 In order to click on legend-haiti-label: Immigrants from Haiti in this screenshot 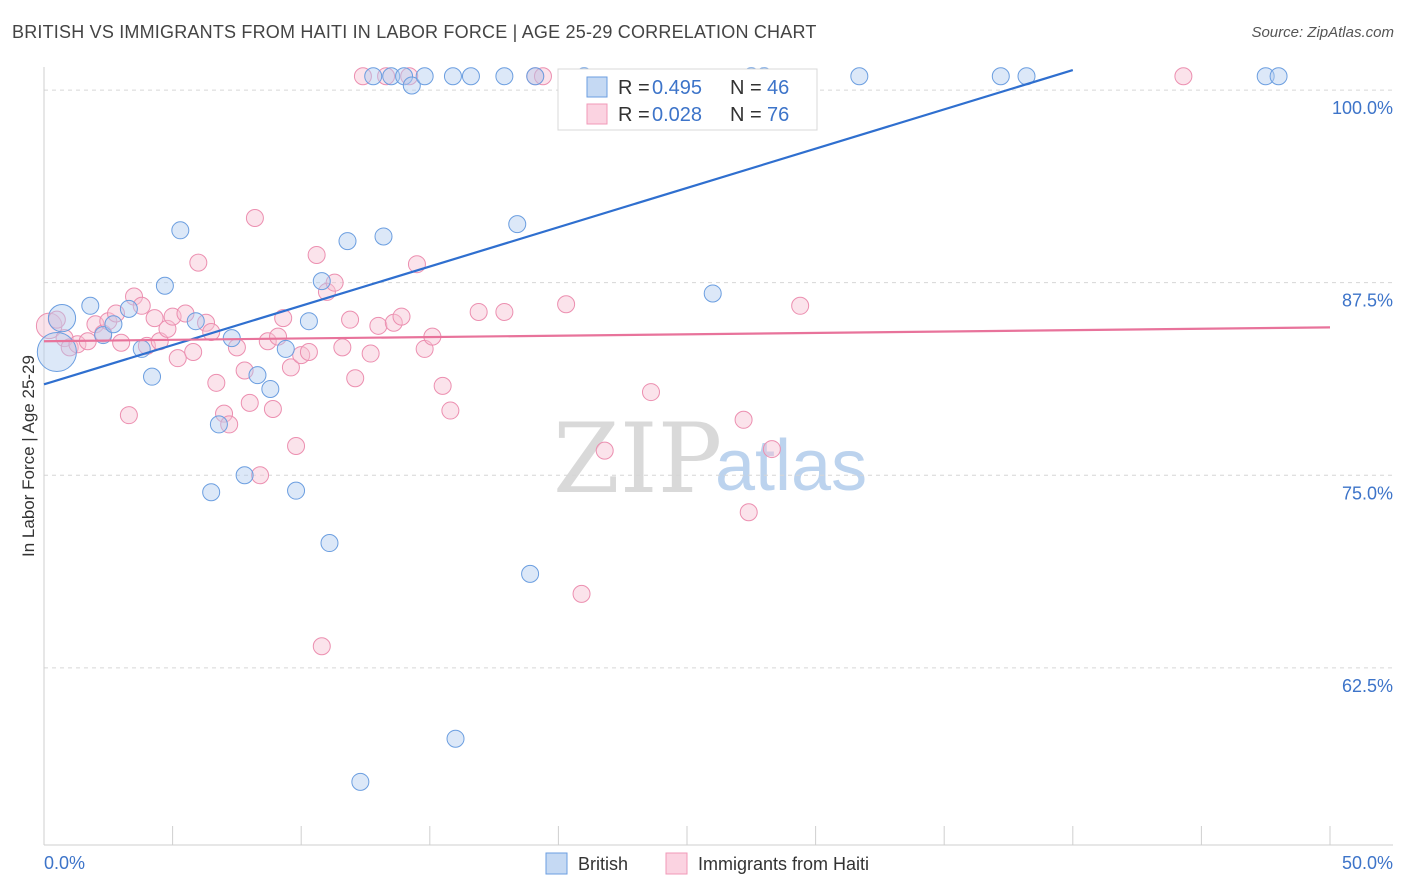, I will do `click(783, 864)`.